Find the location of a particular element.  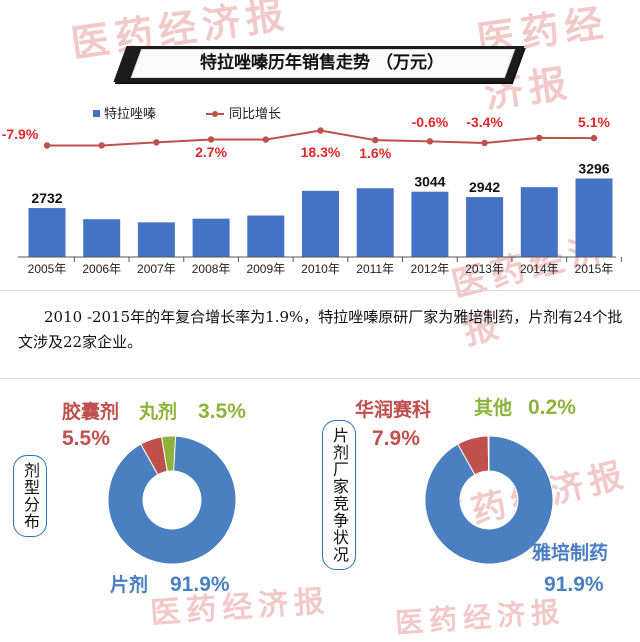

legend-label: 特拉唑嗪 is located at coordinates (130, 113).